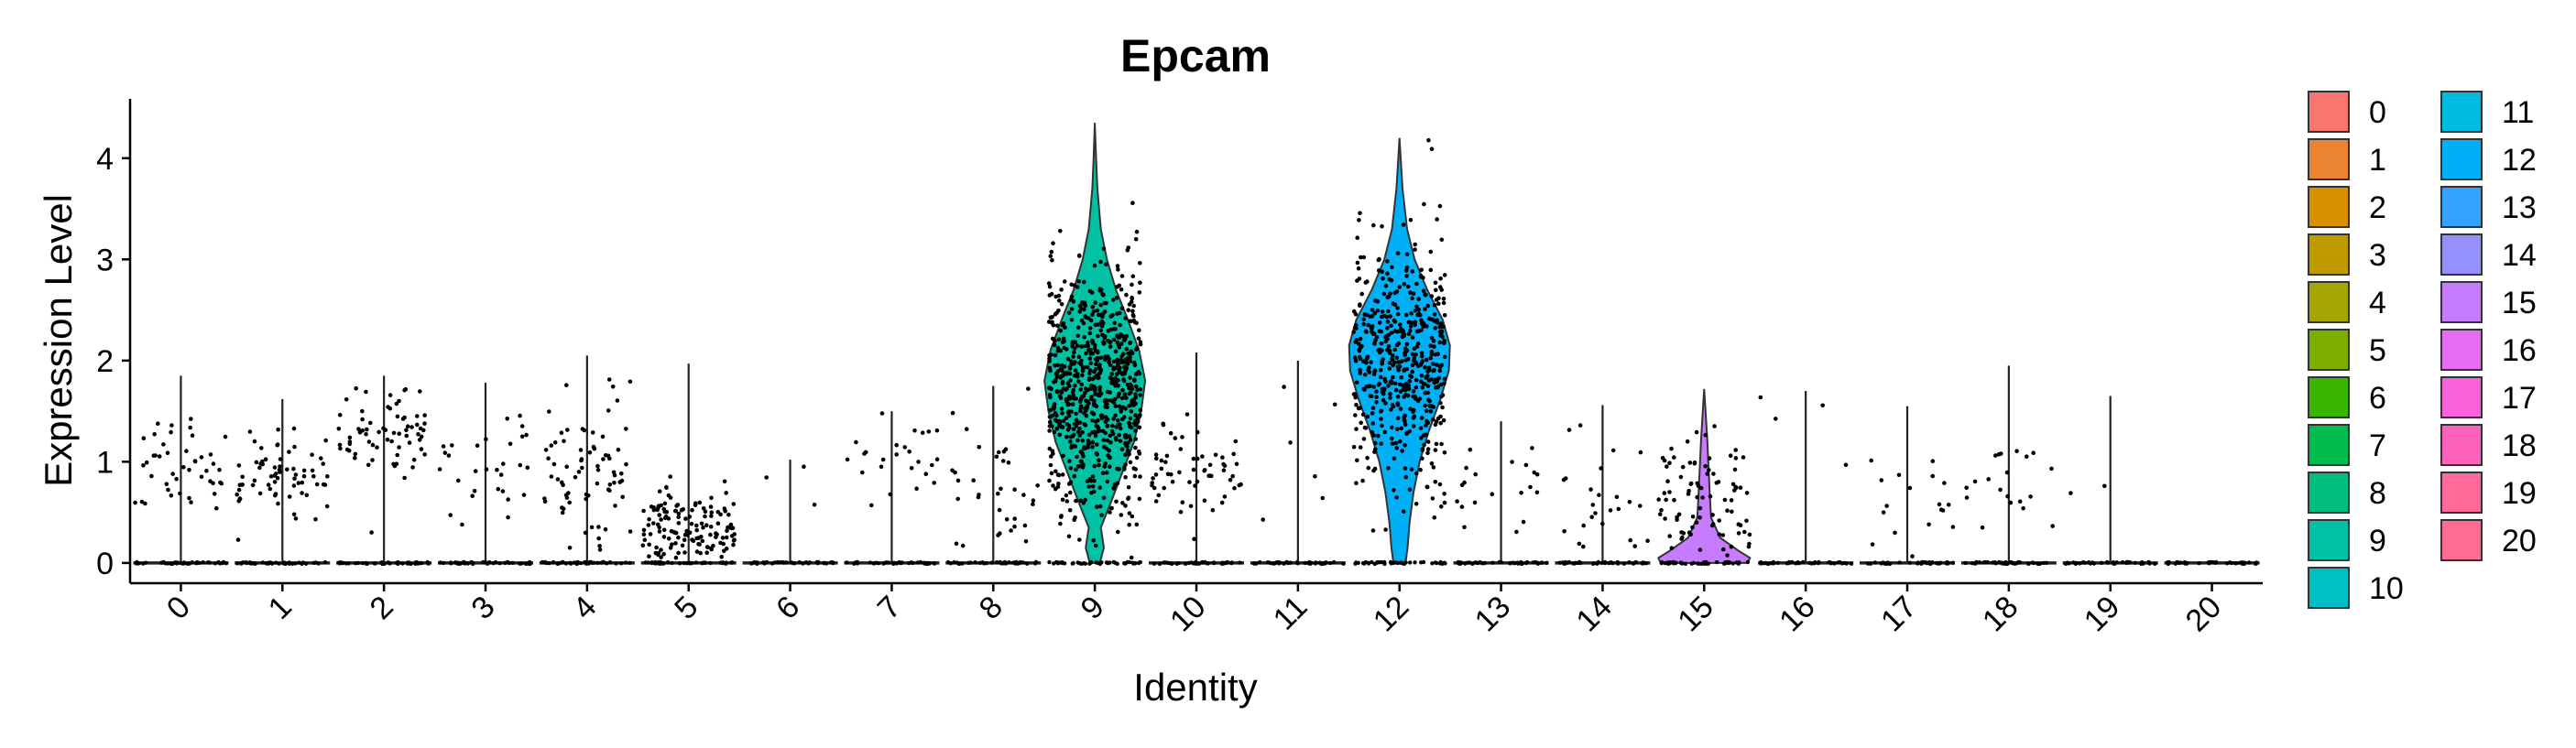 Image resolution: width=2576 pixels, height=748 pixels. I want to click on x-tick-label: 0, so click(179, 608).